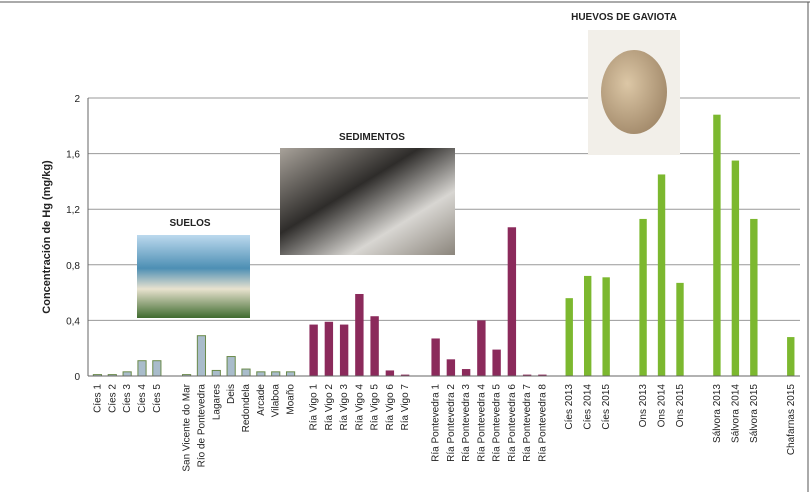 This screenshot has height=492, width=810. What do you see at coordinates (246, 408) in the screenshot?
I see `x-tick-label: Redondela` at bounding box center [246, 408].